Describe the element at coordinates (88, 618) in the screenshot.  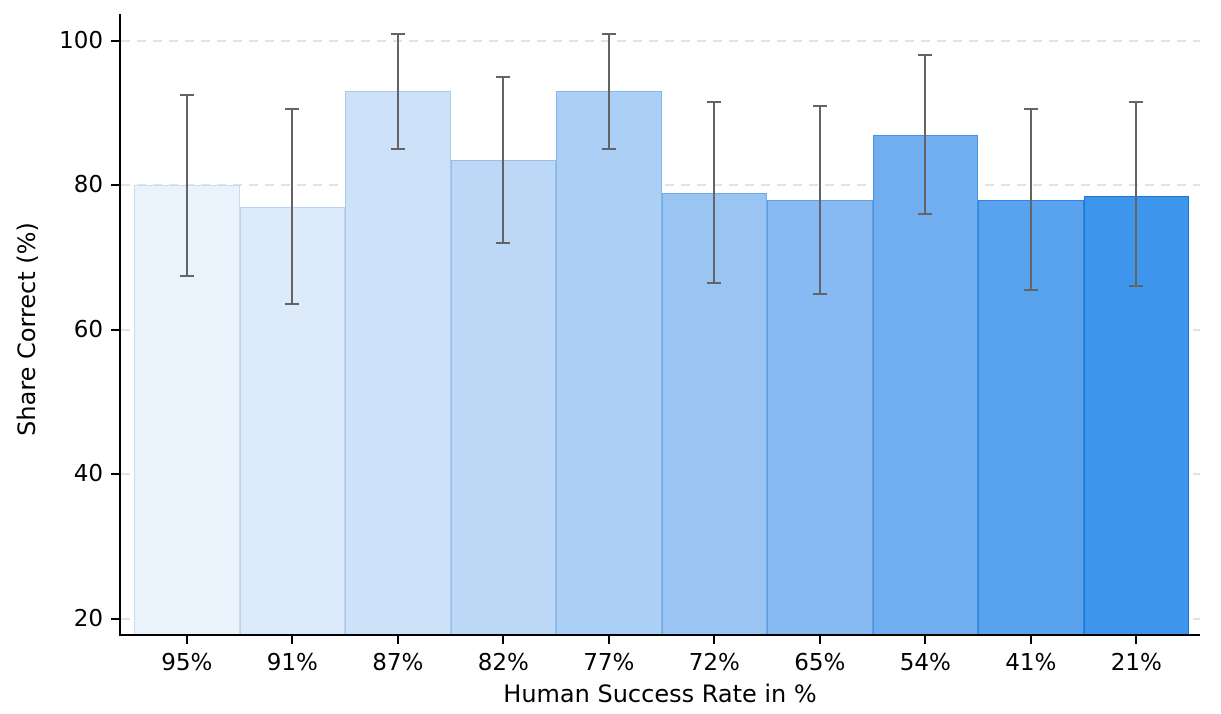
I see `y-tick-label: 20` at that location.